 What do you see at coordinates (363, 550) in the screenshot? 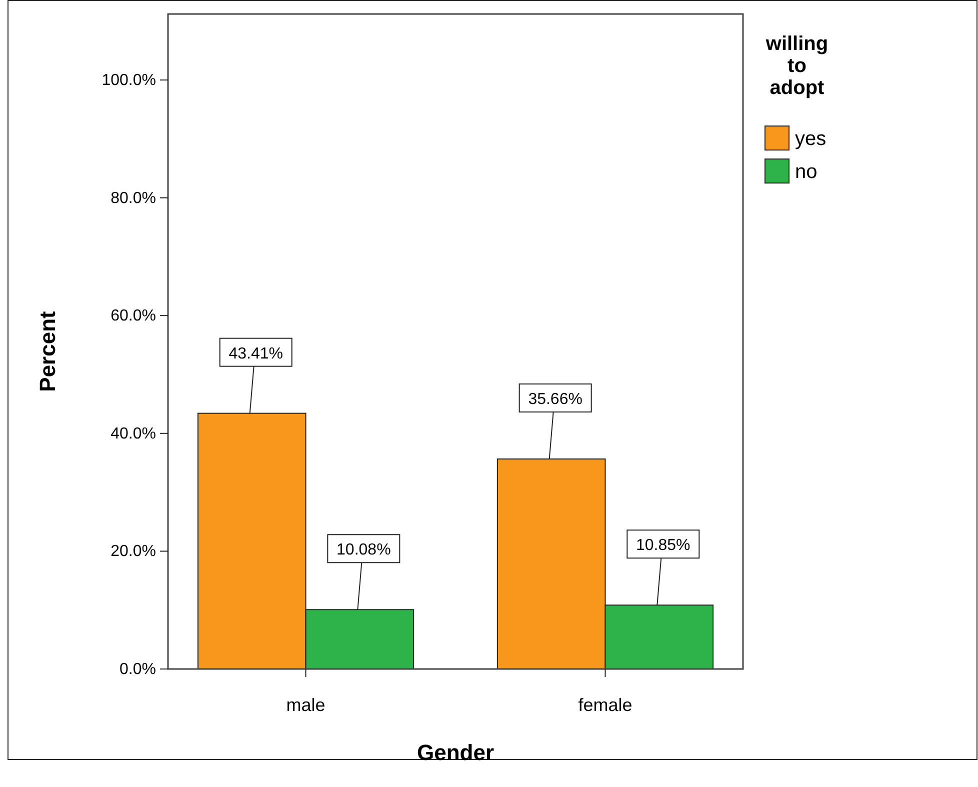
I see `data-label: 10.08%` at bounding box center [363, 550].